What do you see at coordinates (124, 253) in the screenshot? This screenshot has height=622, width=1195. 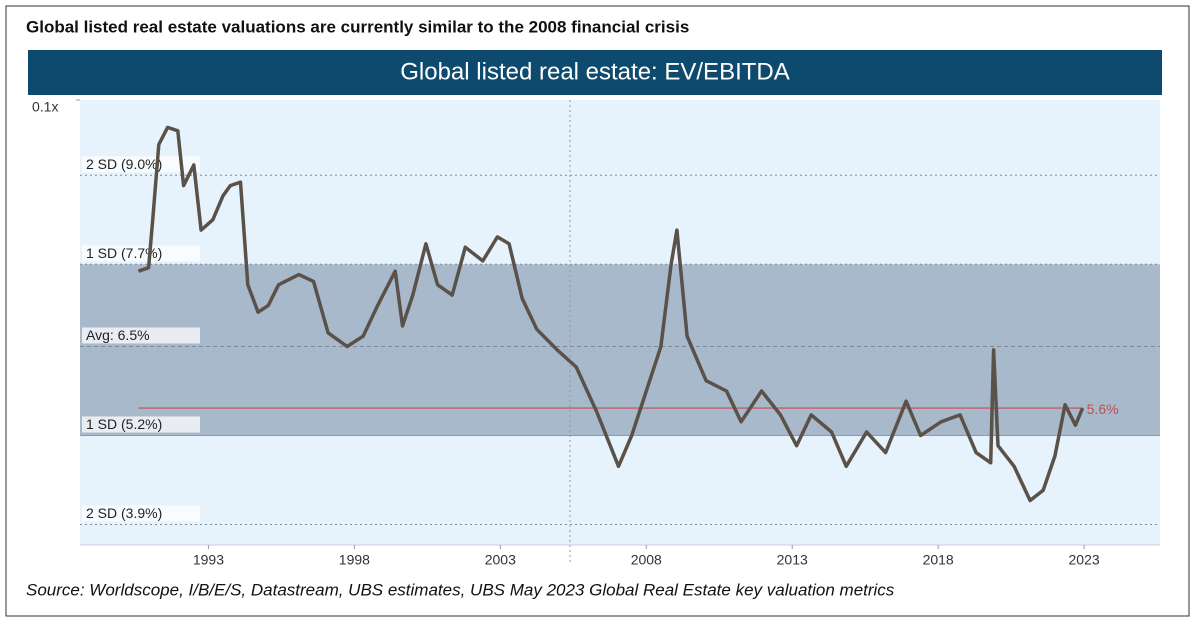 I see `reference-label: 1 SD (7.7%)` at bounding box center [124, 253].